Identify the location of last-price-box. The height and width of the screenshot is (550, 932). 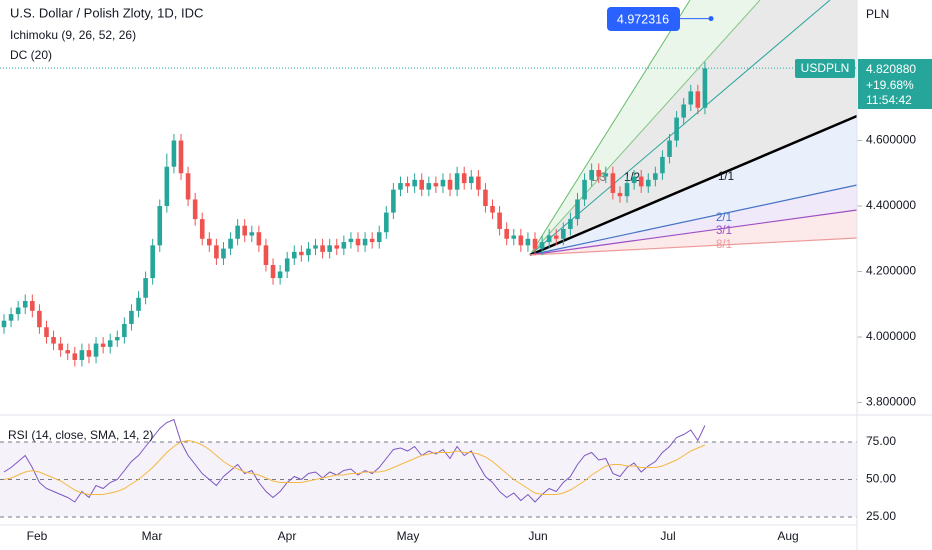
(895, 84).